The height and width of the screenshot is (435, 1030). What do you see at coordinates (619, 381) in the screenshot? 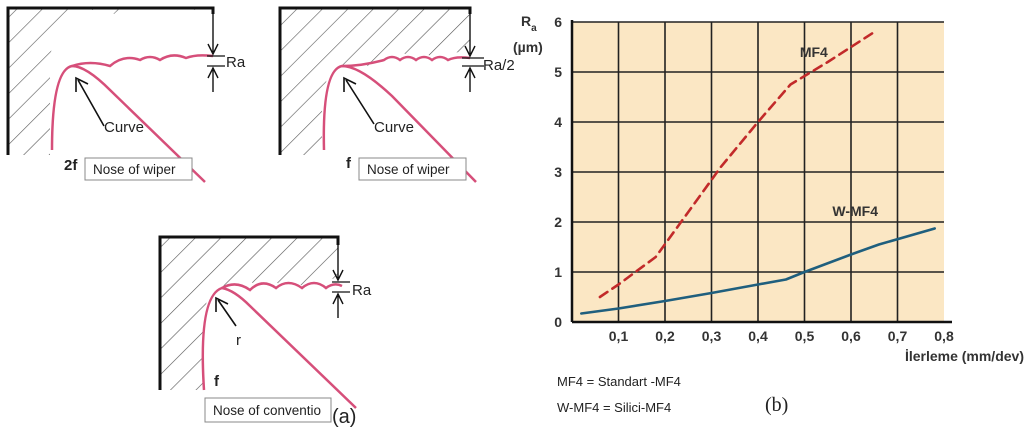
I see `legend-note-mf4: MF4 = Standart -MF4` at bounding box center [619, 381].